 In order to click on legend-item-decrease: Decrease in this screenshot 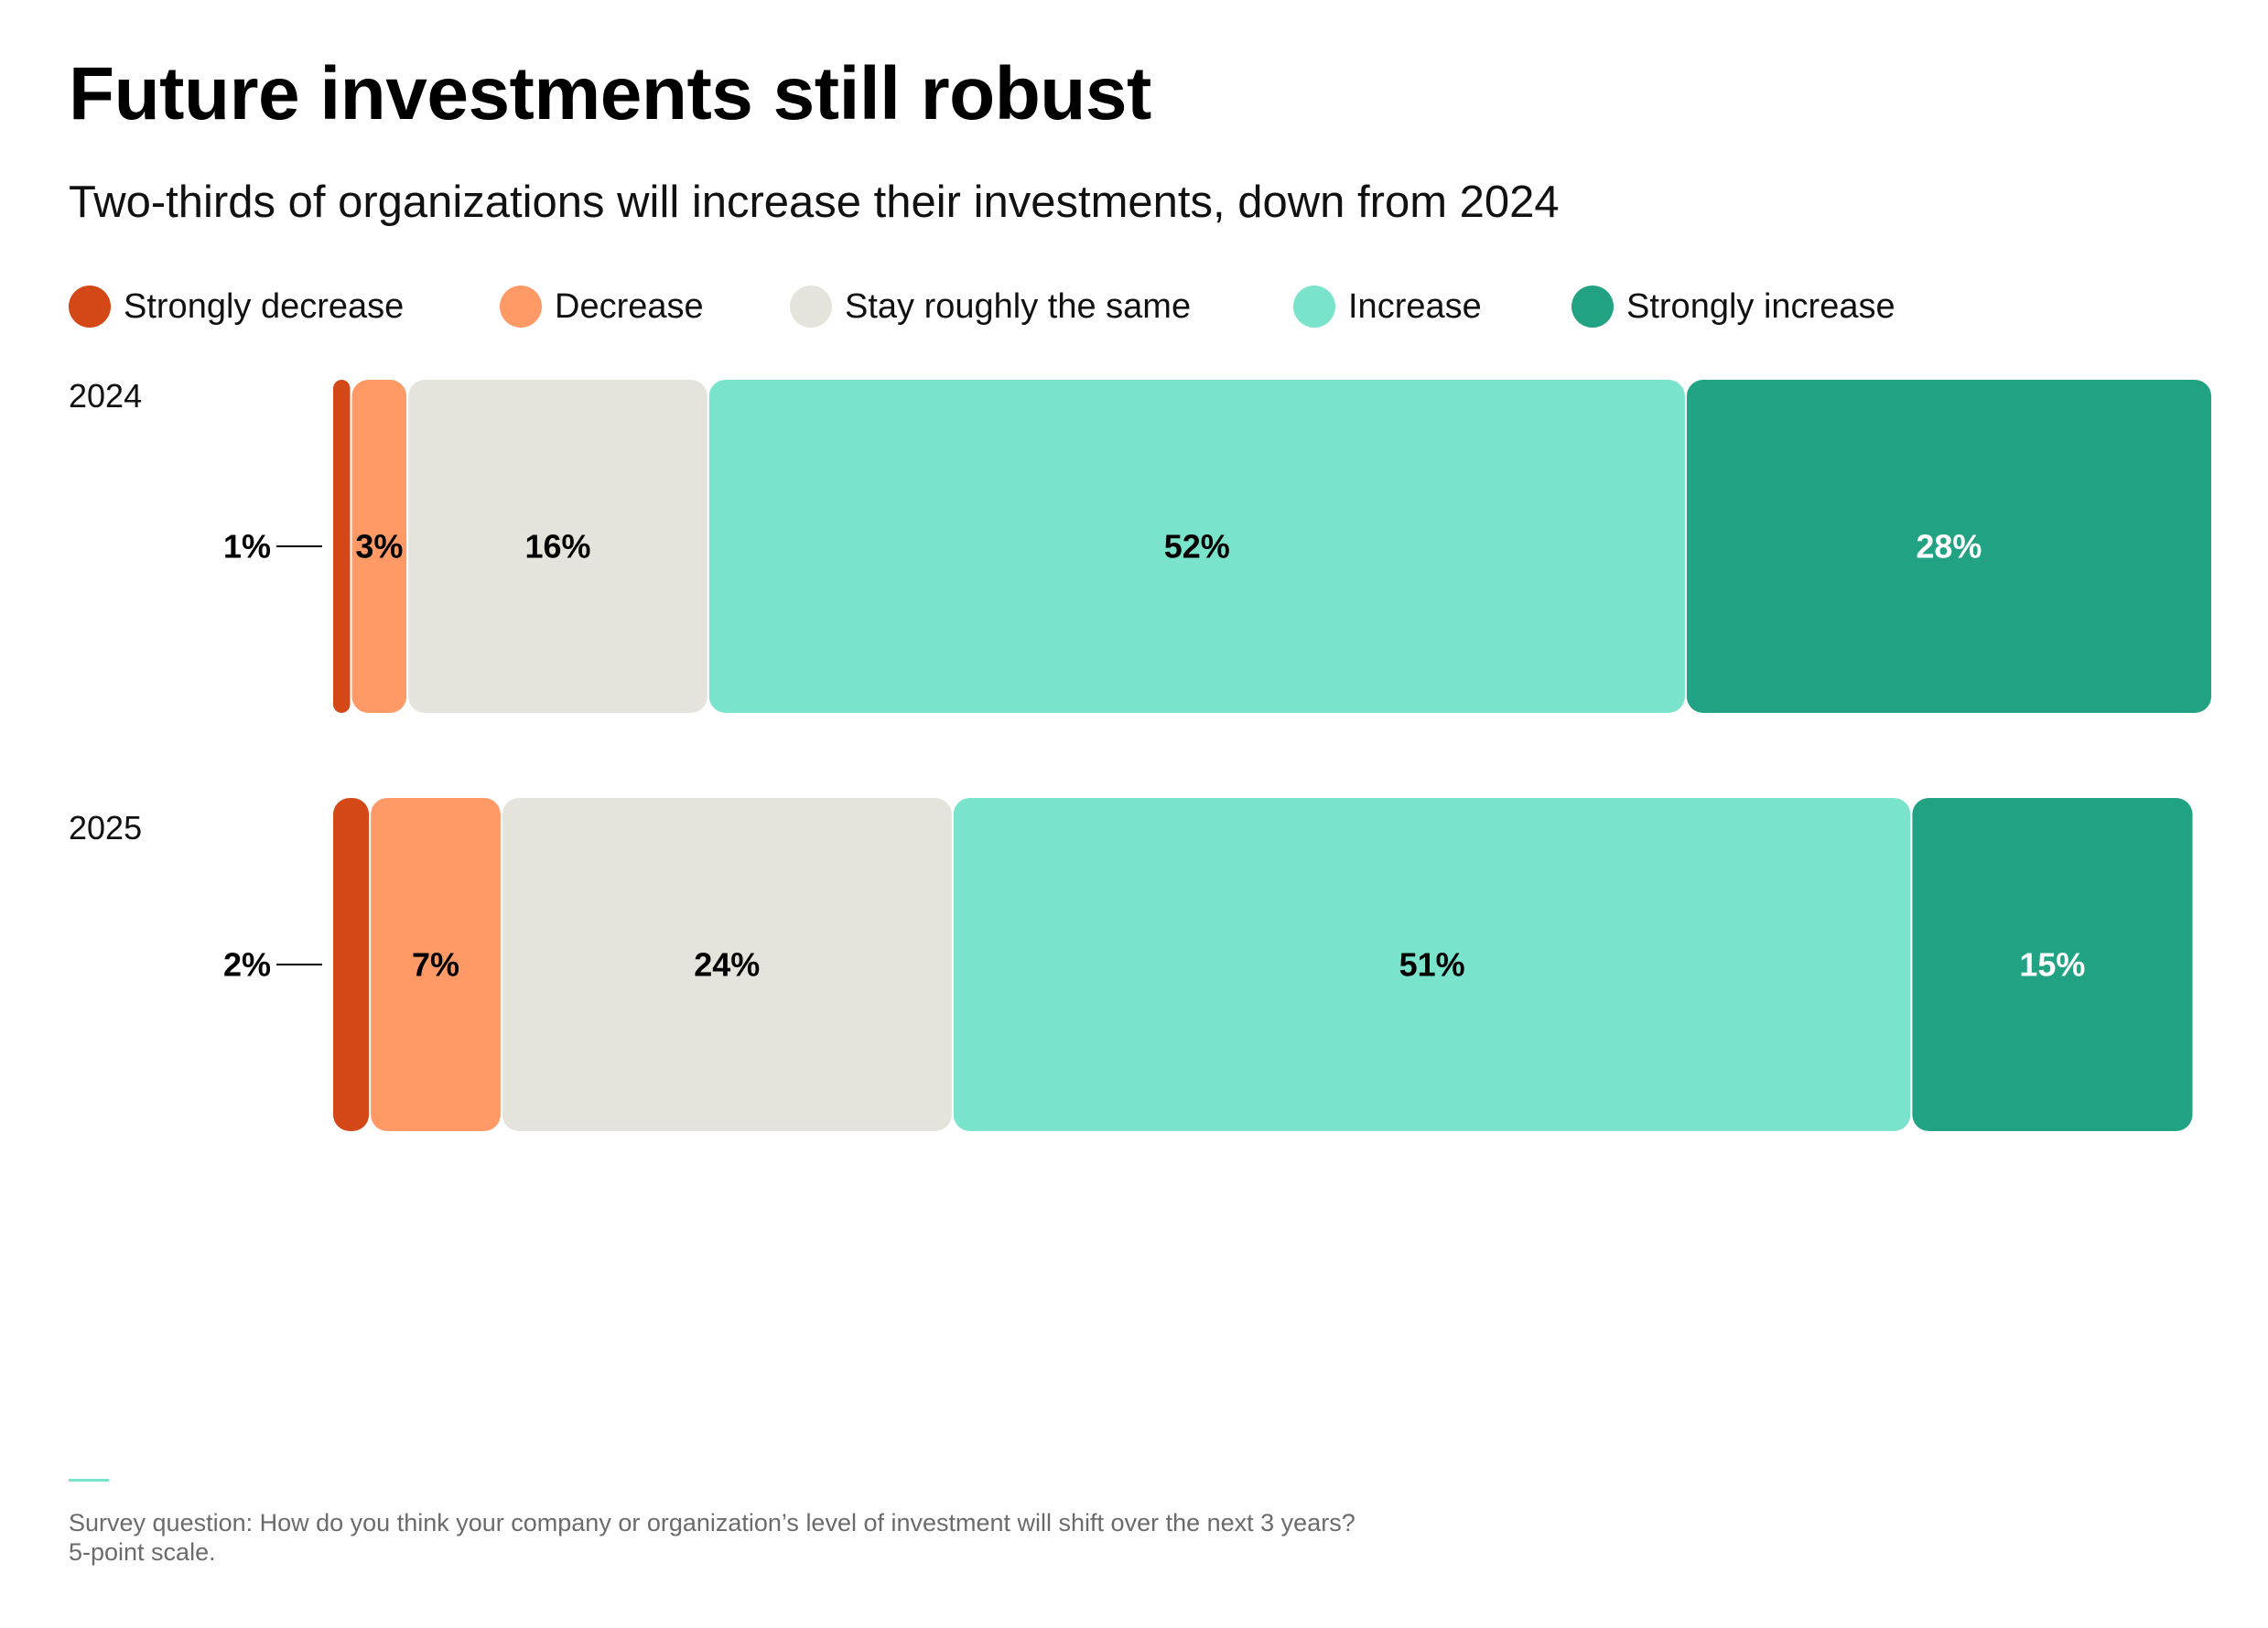, I will do `click(602, 306)`.